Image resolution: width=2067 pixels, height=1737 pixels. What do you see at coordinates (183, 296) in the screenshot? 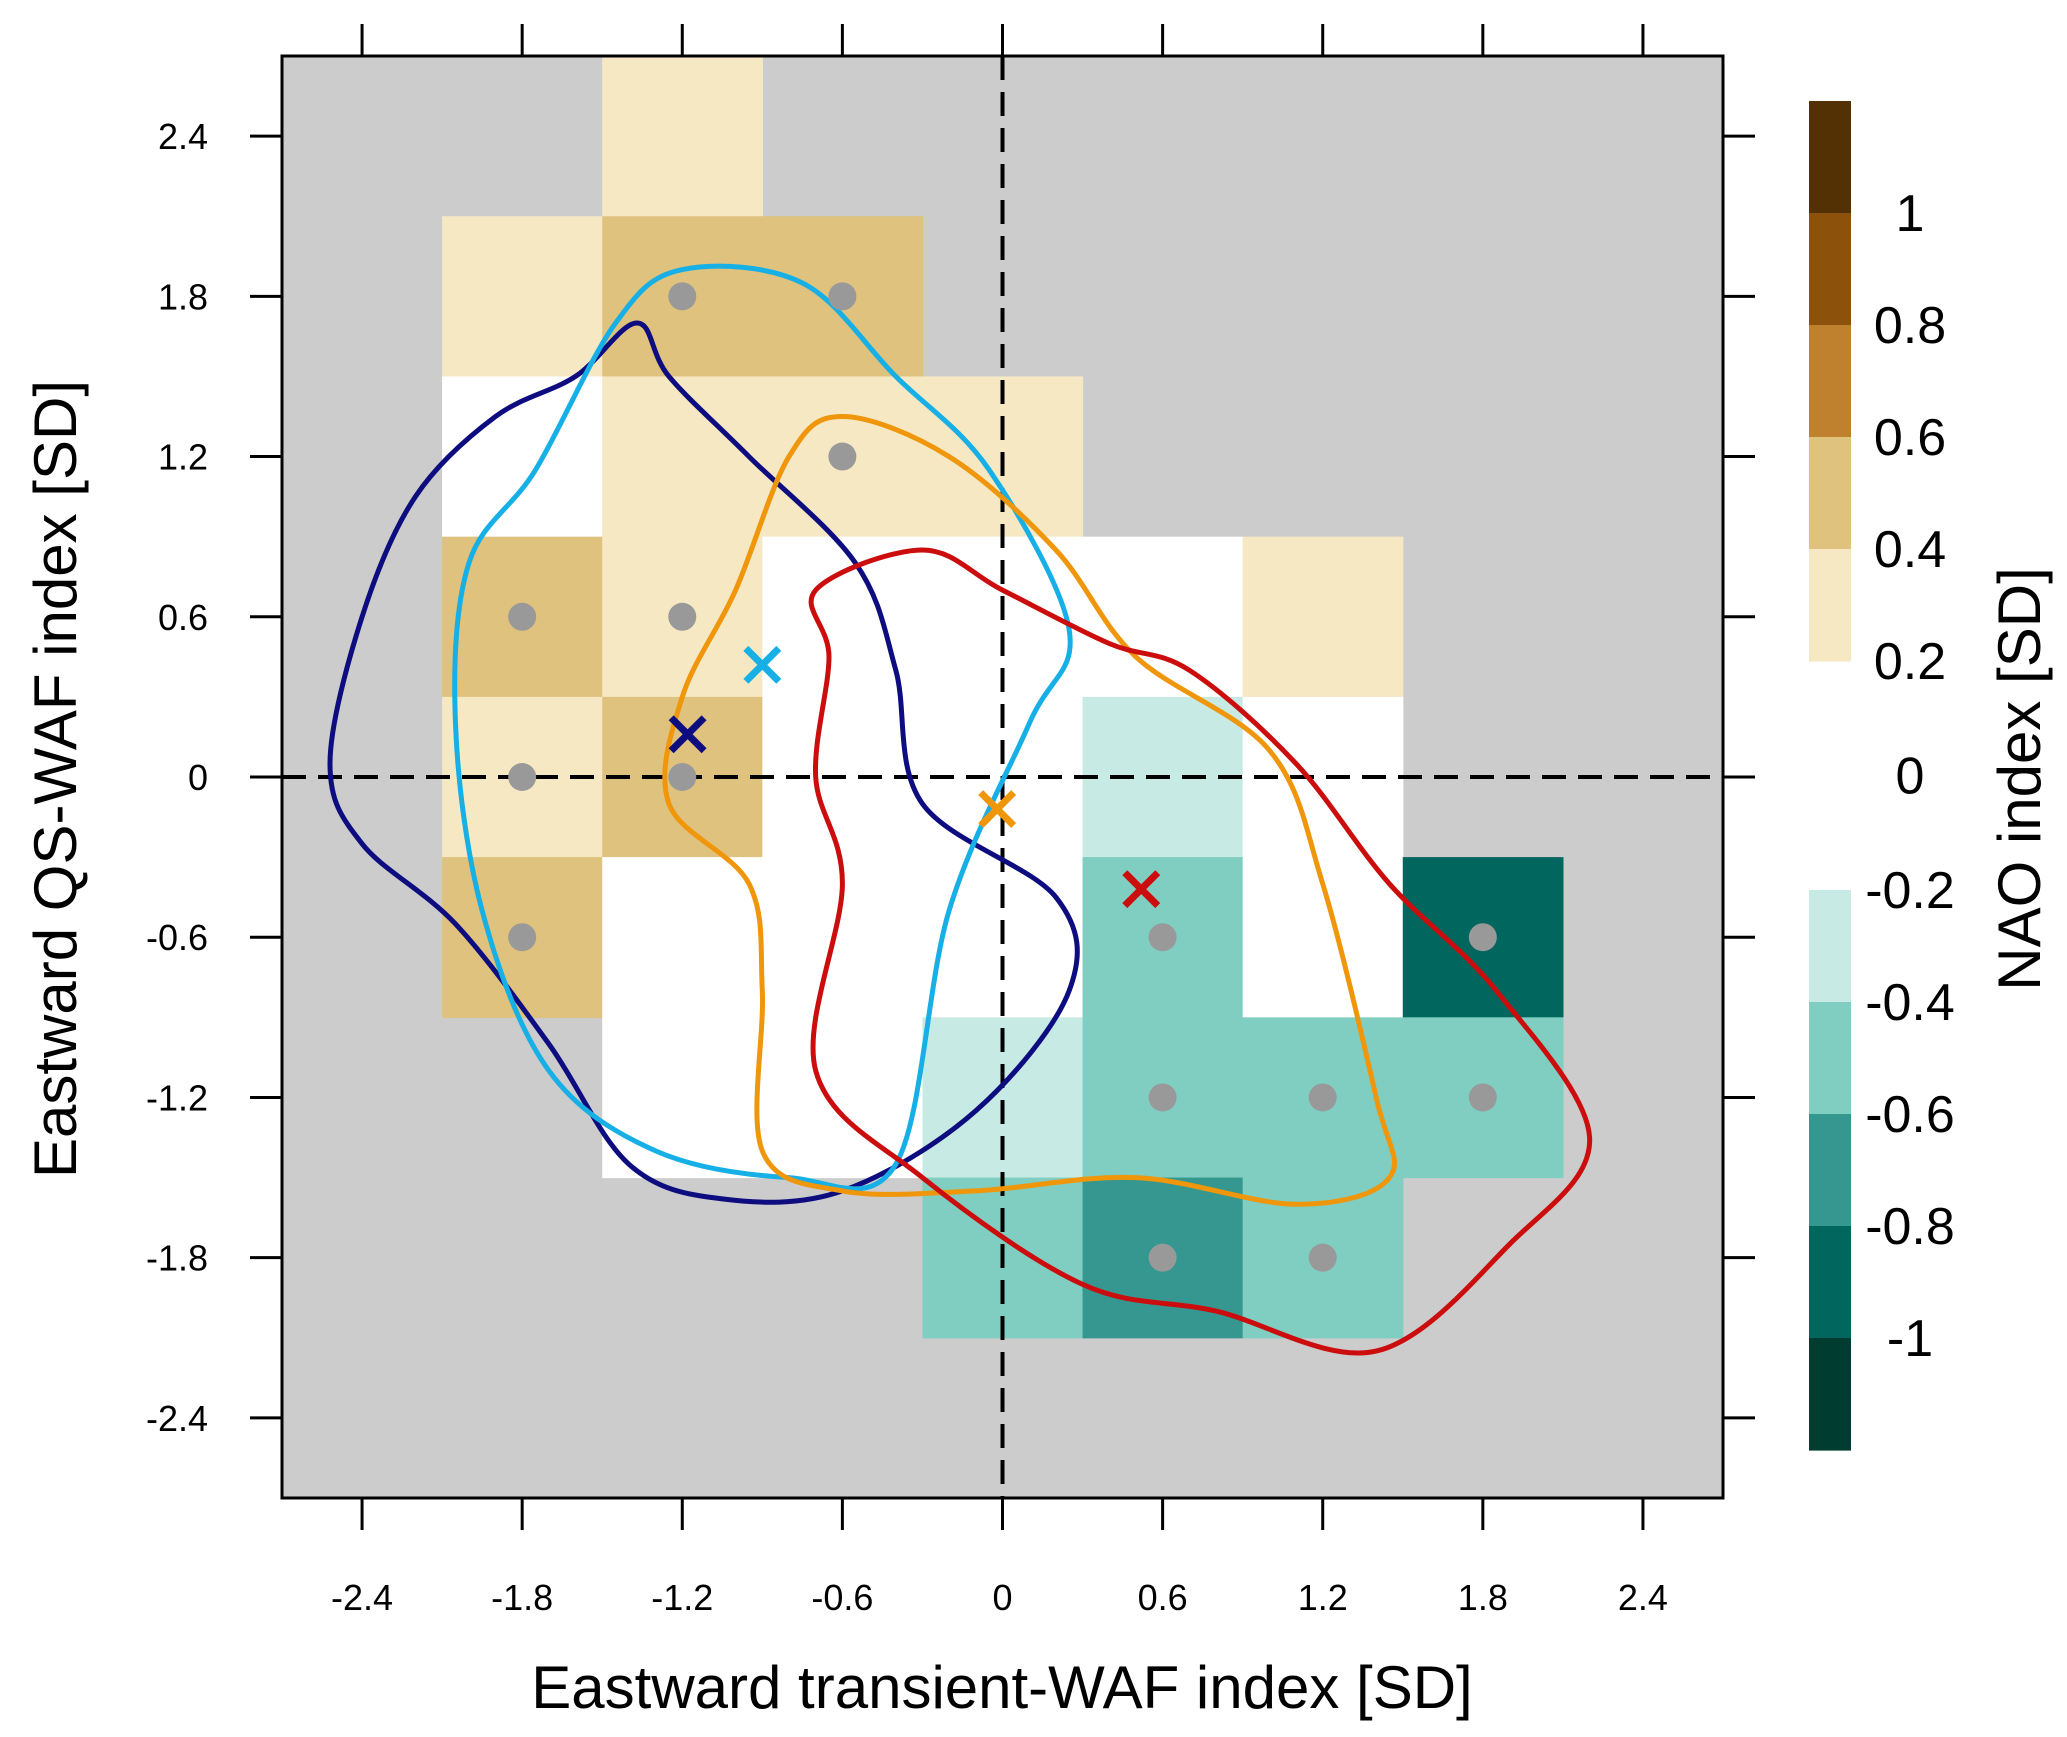
I see `y-tick-label: 1.8` at bounding box center [183, 296].